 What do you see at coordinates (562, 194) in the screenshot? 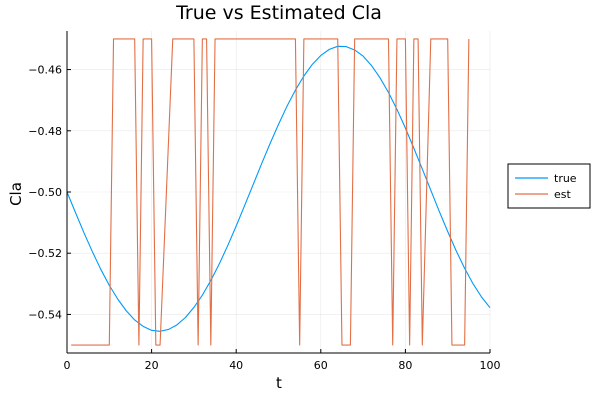
I see `legend-label-est: est` at bounding box center [562, 194].